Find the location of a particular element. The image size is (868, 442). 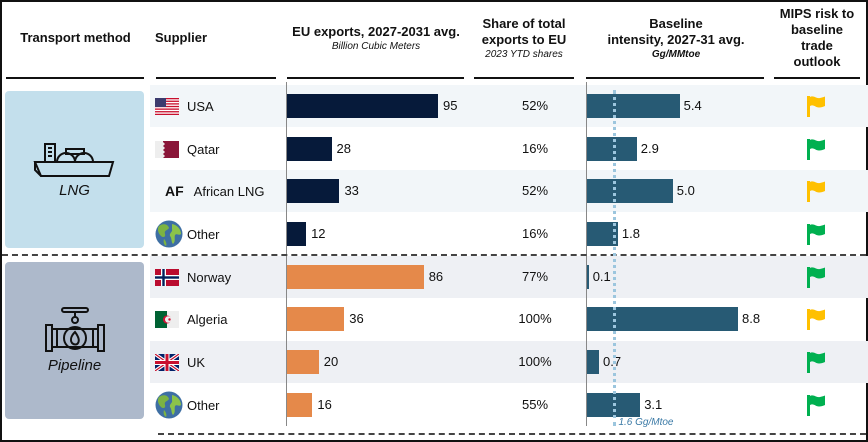

supplier-name: Norway is located at coordinates (209, 277).